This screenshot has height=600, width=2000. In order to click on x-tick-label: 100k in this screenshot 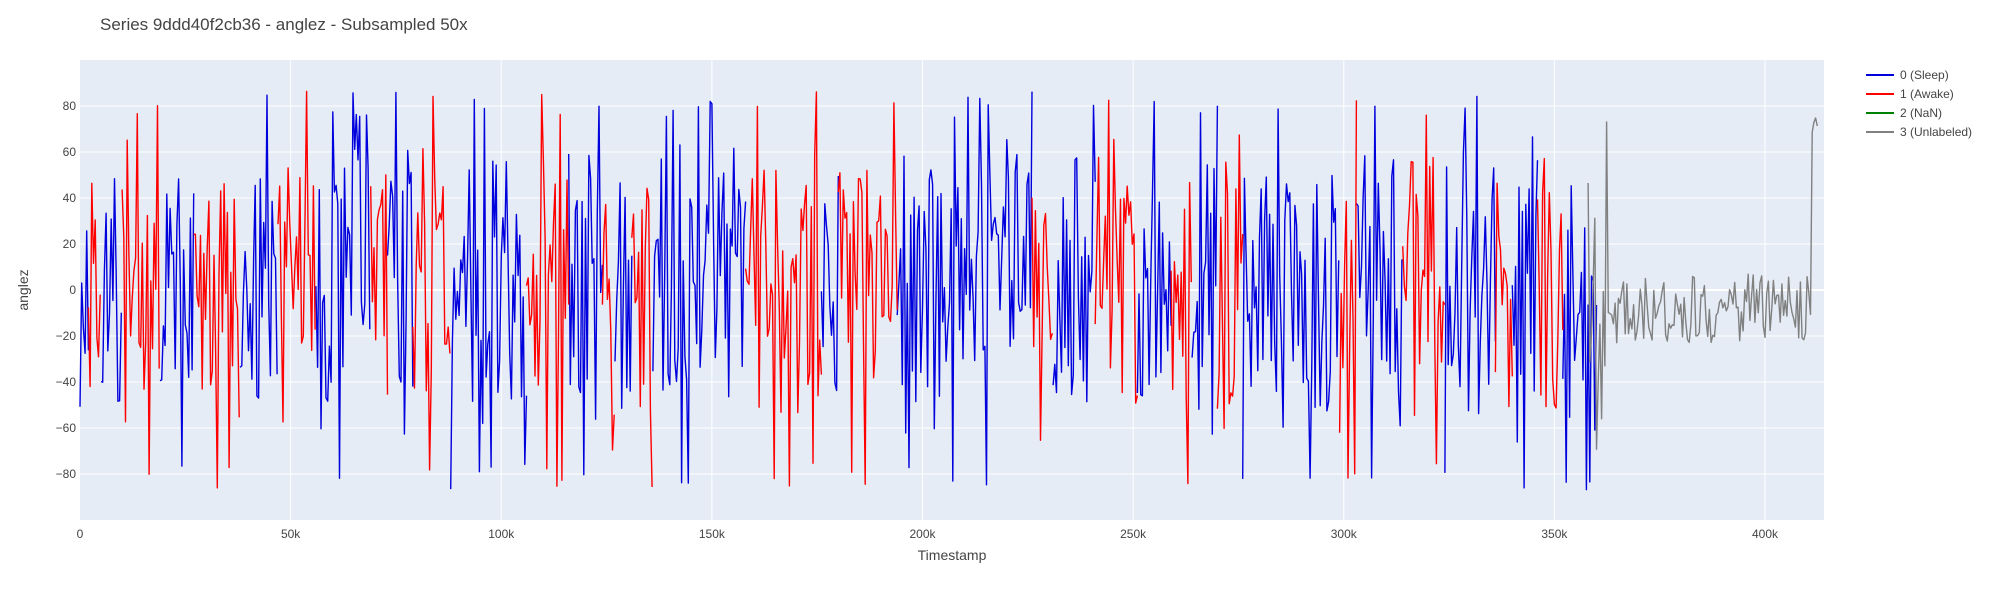, I will do `click(501, 534)`.